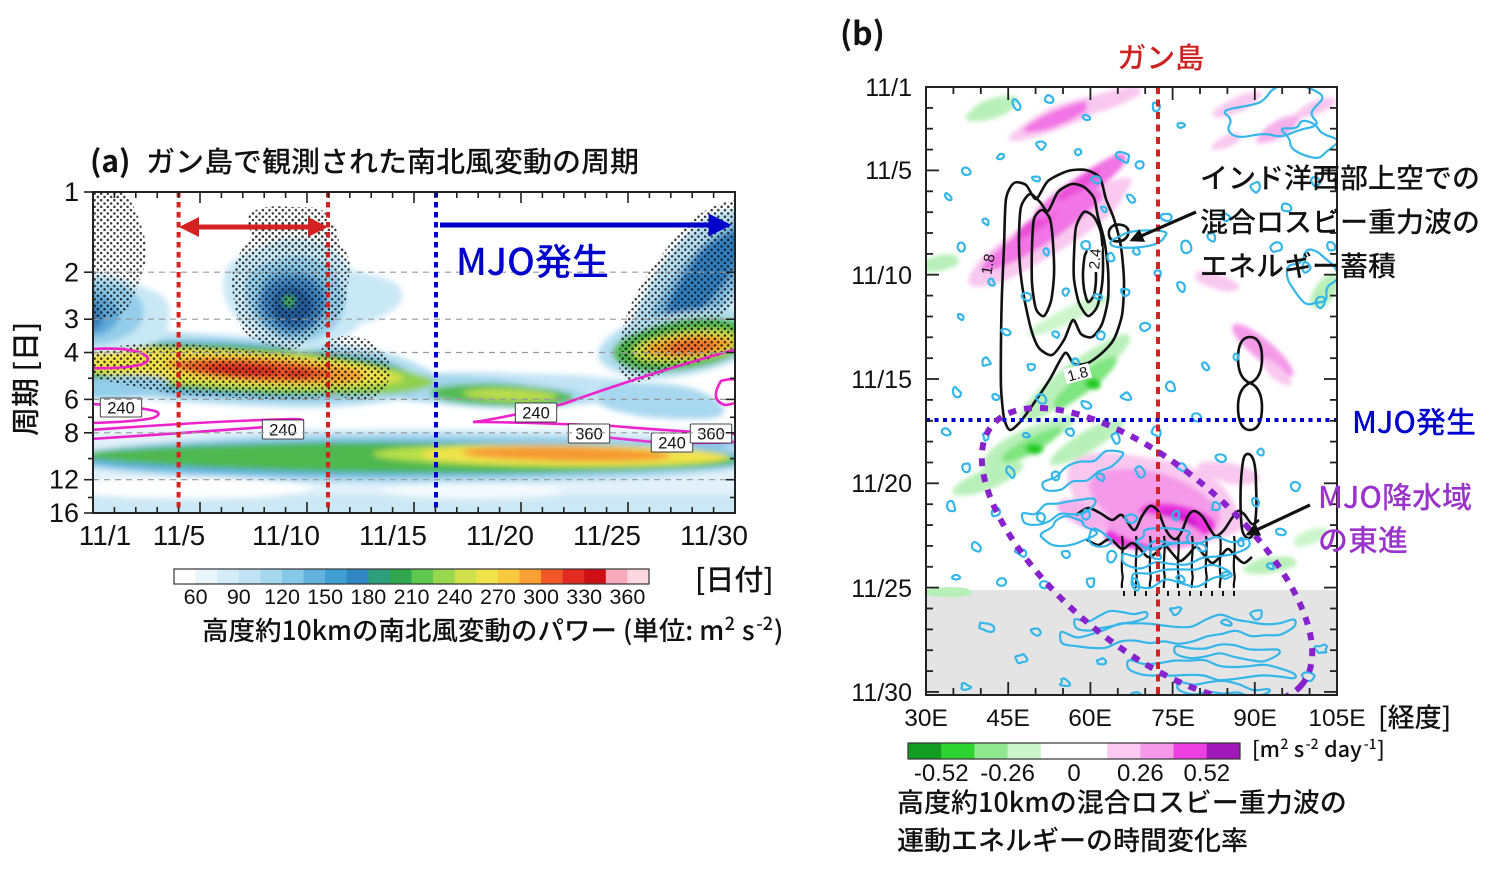 The width and height of the screenshot is (1500, 870). I want to click on svg-text: -0.52, so click(941, 773).